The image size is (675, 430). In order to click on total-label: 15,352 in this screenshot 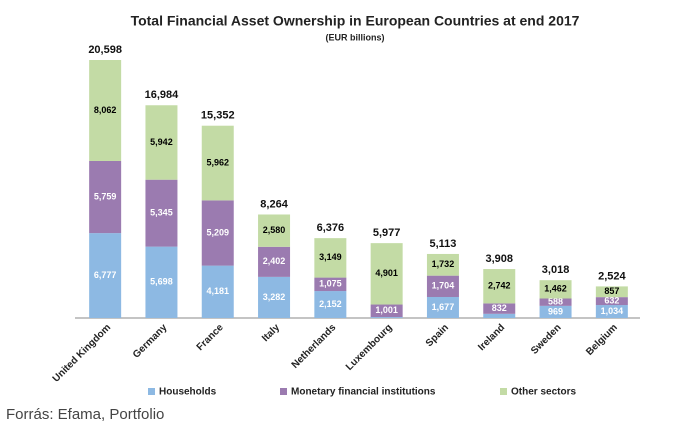, I will do `click(218, 116)`.